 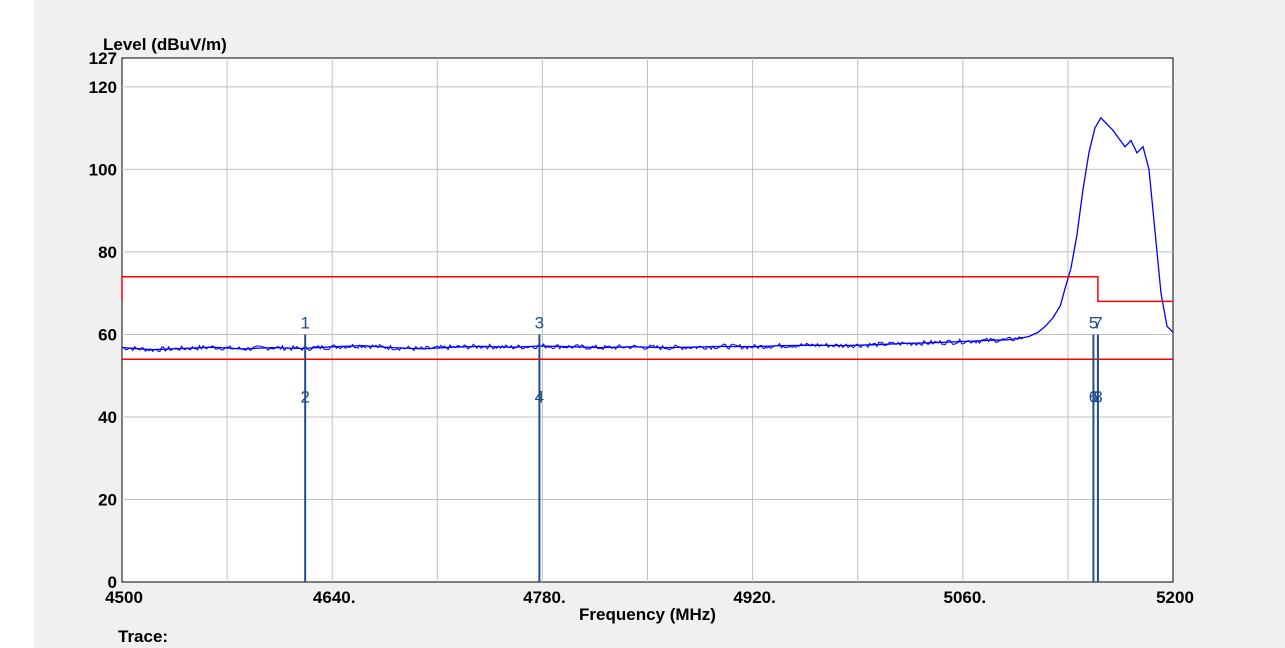 What do you see at coordinates (107, 499) in the screenshot?
I see `y-tick-label: 20` at bounding box center [107, 499].